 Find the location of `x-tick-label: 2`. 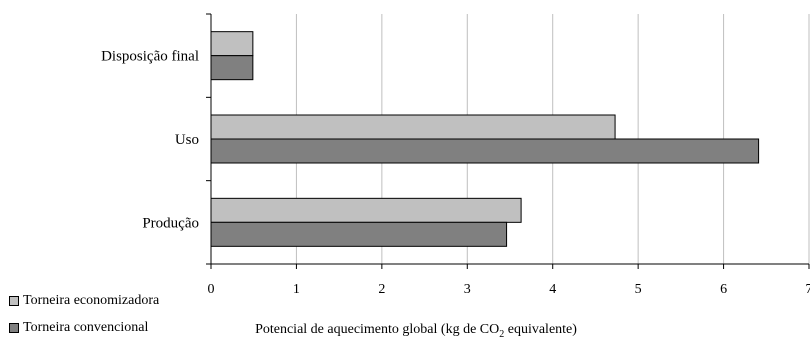

x-tick-label: 2 is located at coordinates (381, 289).